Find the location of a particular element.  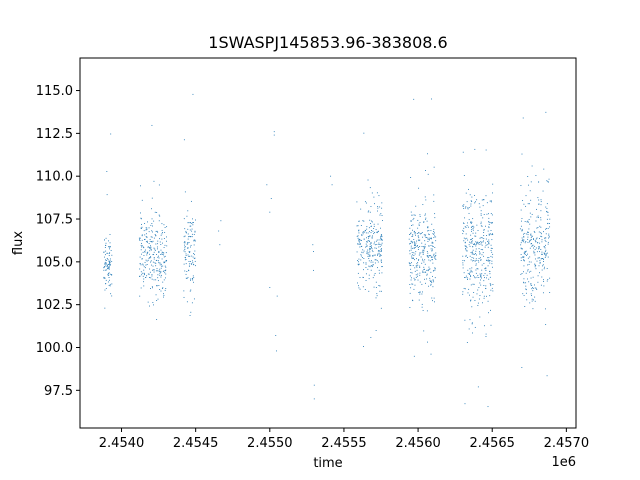

x-tick-label: 2.4545 is located at coordinates (196, 443).